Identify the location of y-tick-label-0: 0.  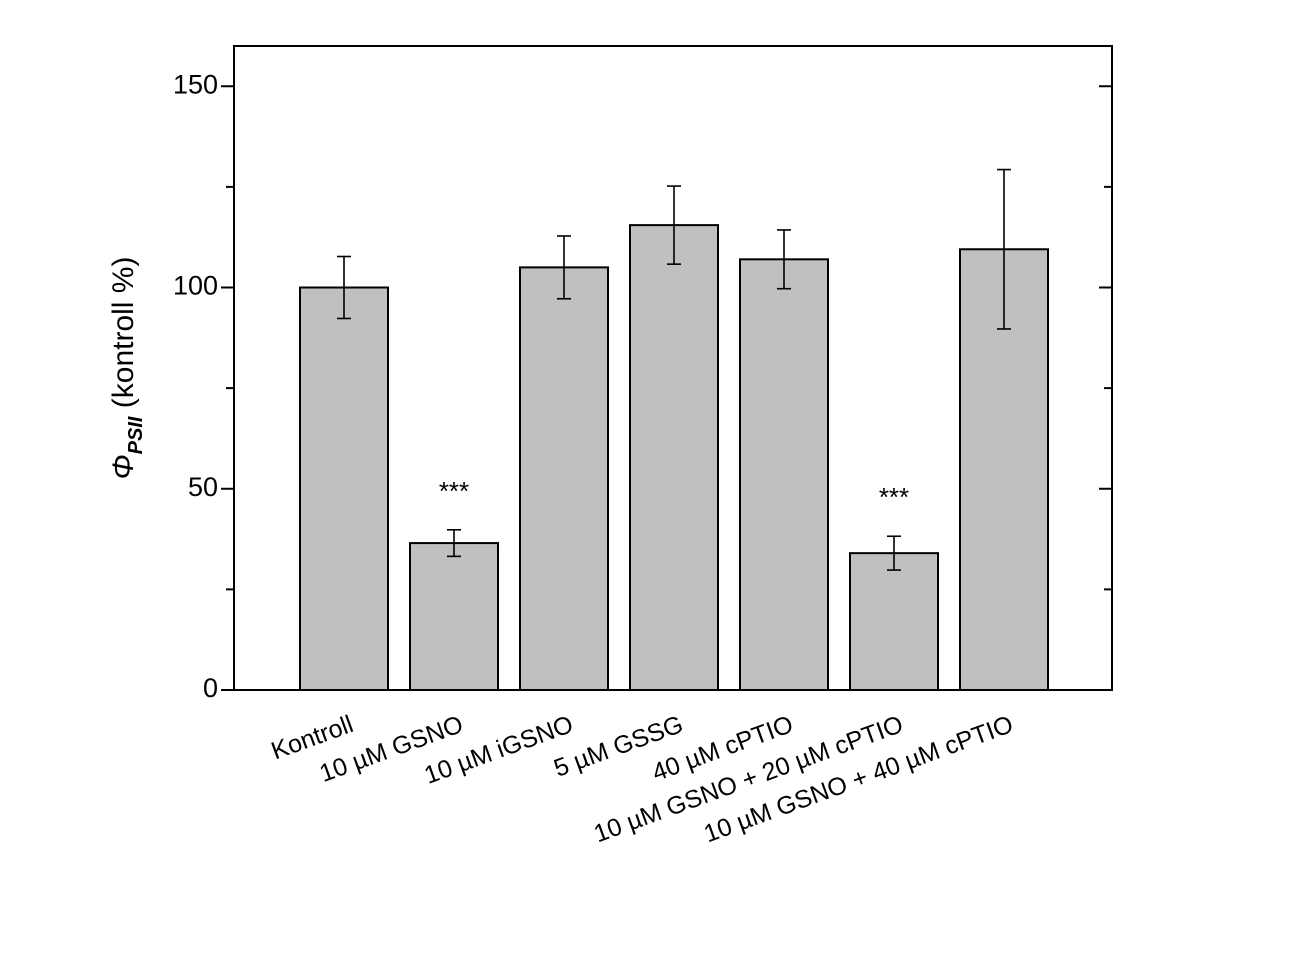
(210, 688).